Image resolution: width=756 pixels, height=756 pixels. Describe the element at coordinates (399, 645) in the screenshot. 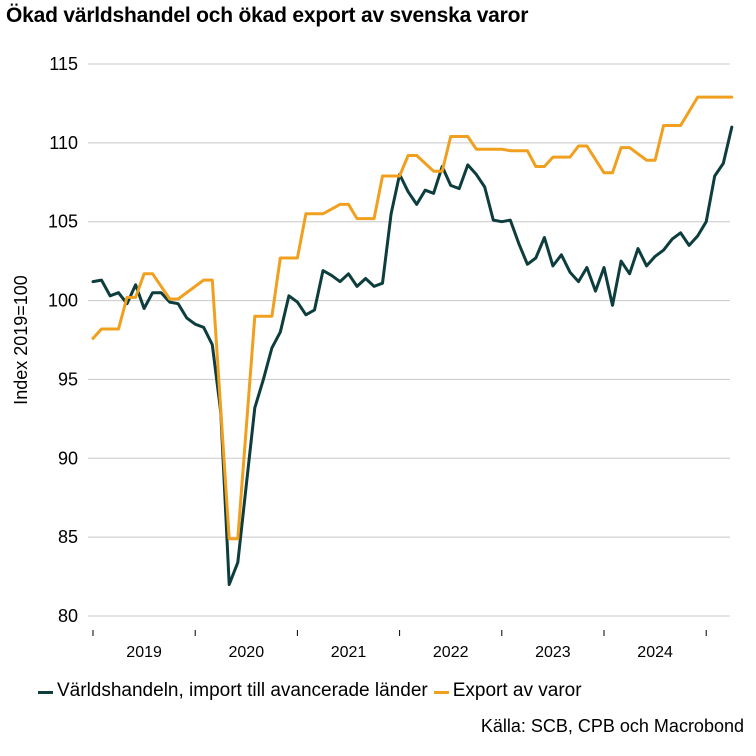

I see `x-axis: 2019202020212022202320242025` at that location.